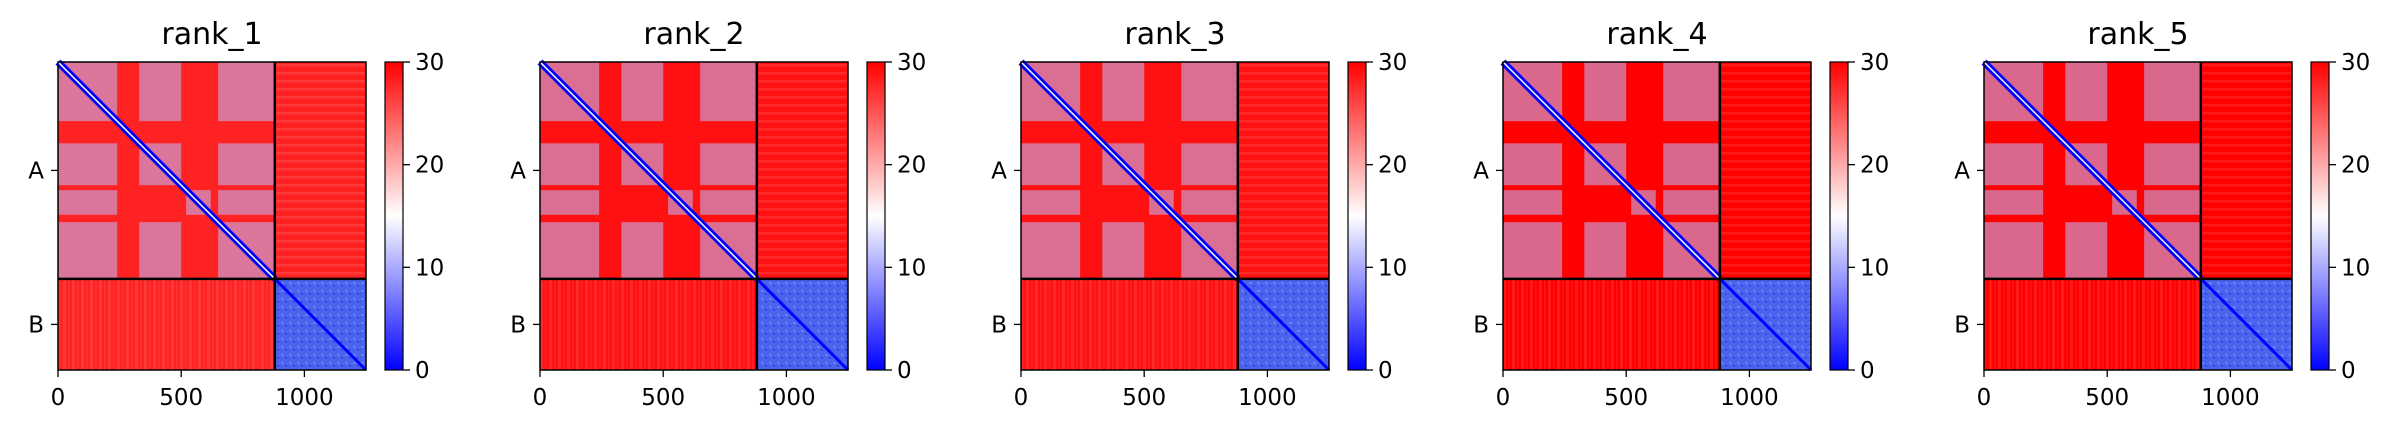 The height and width of the screenshot is (438, 2401). I want to click on panel-title: rank_1, so click(211, 34).